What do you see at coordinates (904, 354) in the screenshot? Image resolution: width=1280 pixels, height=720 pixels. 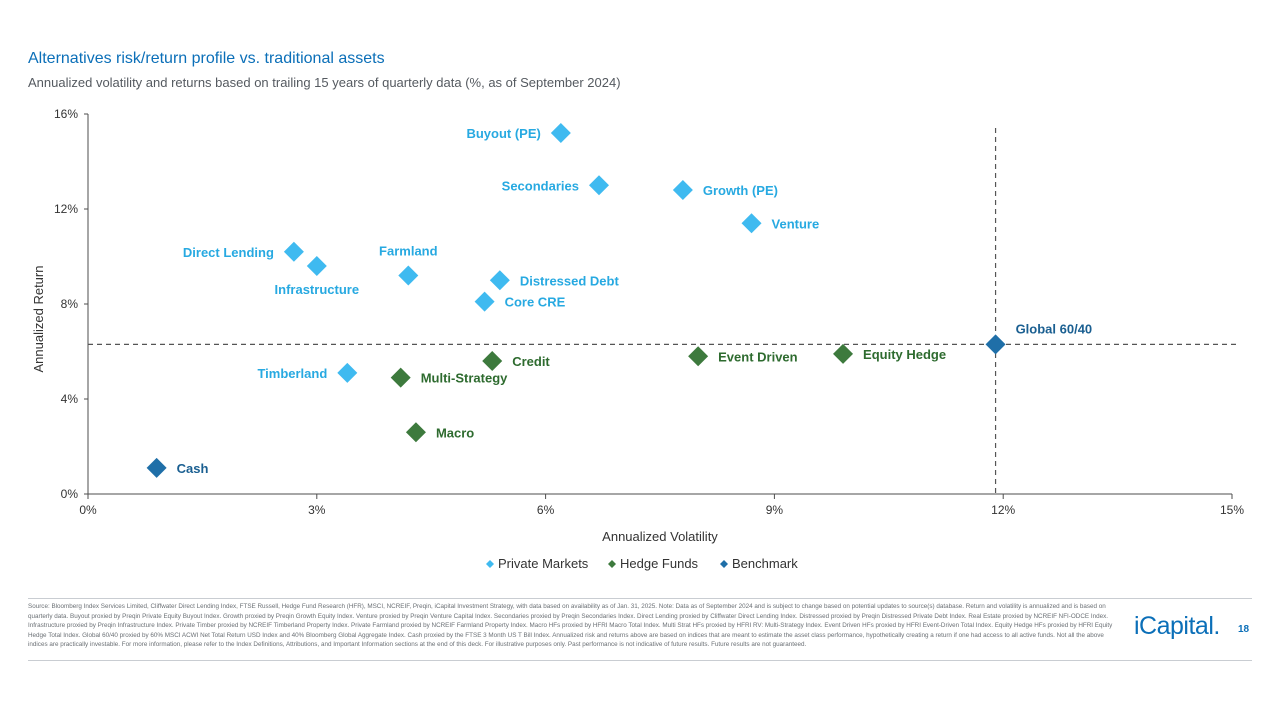 I see `data-label: Equity Hedge` at bounding box center [904, 354].